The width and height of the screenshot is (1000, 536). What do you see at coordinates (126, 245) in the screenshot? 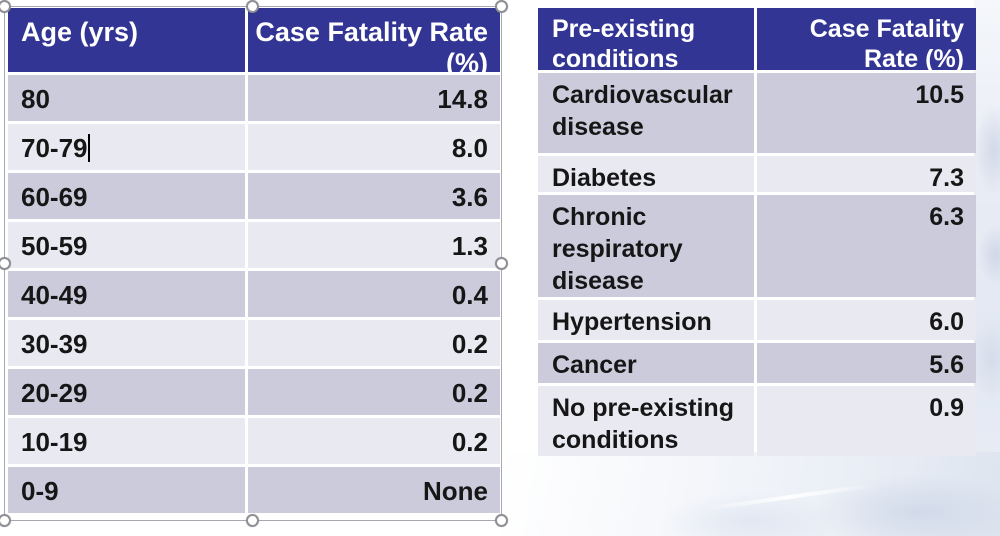
I see `age-cell: 50-59` at bounding box center [126, 245].